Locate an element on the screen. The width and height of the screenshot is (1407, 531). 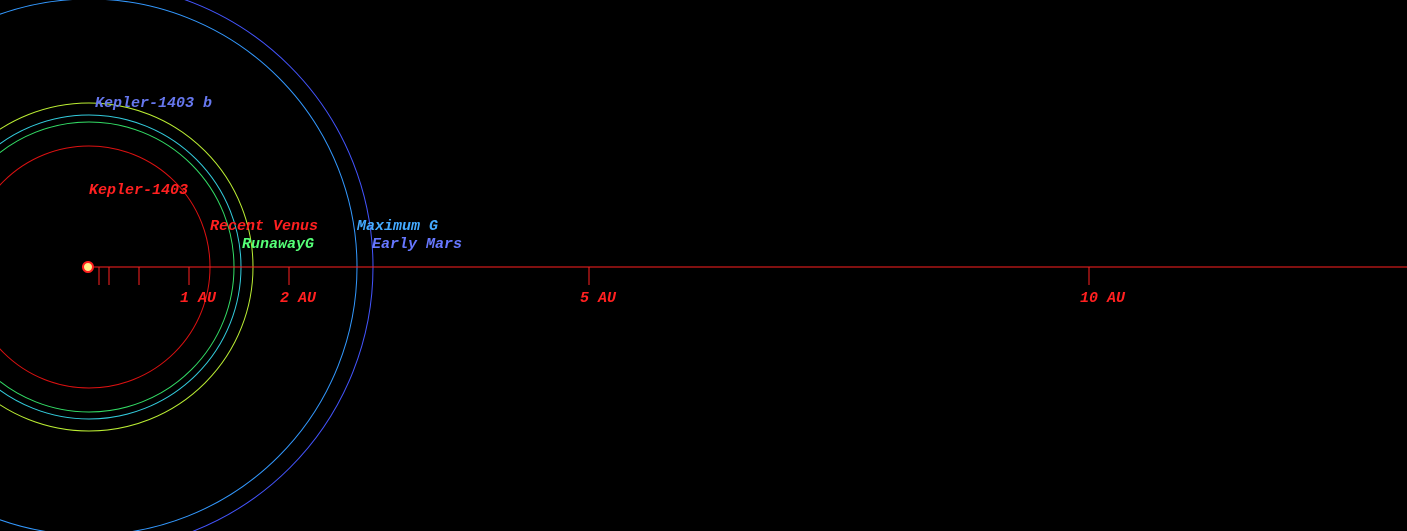
orbit-label: Recent Venus is located at coordinates (264, 226).